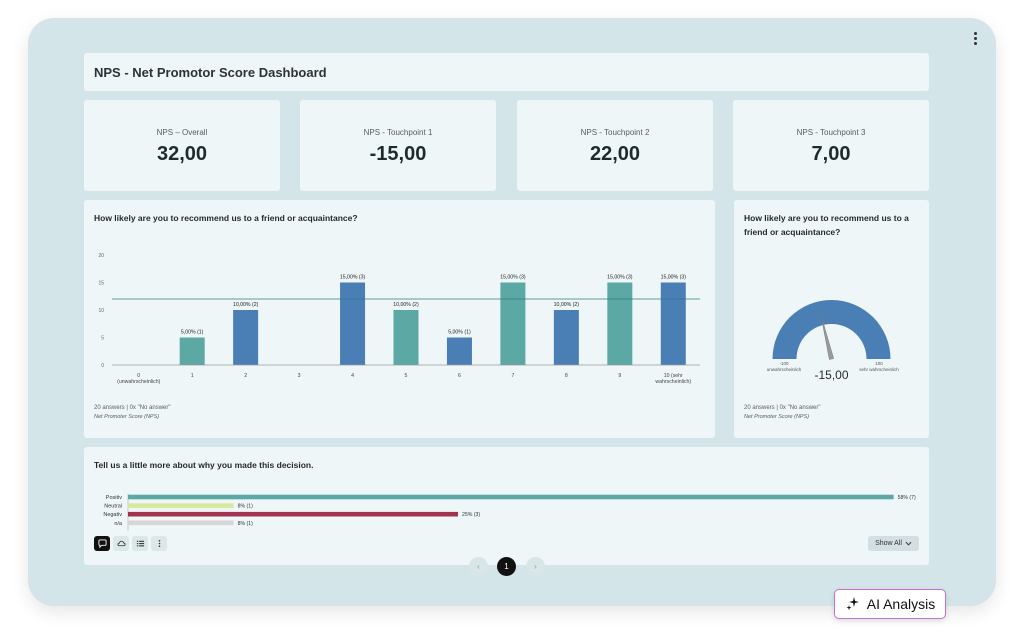  Describe the element at coordinates (506, 566) in the screenshot. I see `page-1-button: 1` at that location.